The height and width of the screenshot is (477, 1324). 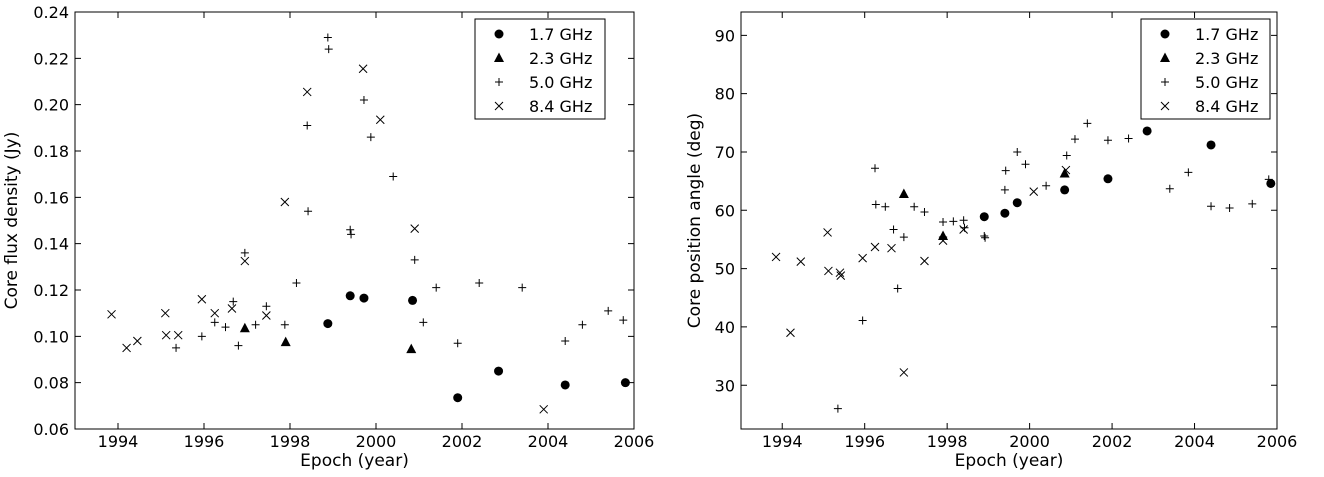 I want to click on y-tick-label: 0.12, so click(x=51, y=290).